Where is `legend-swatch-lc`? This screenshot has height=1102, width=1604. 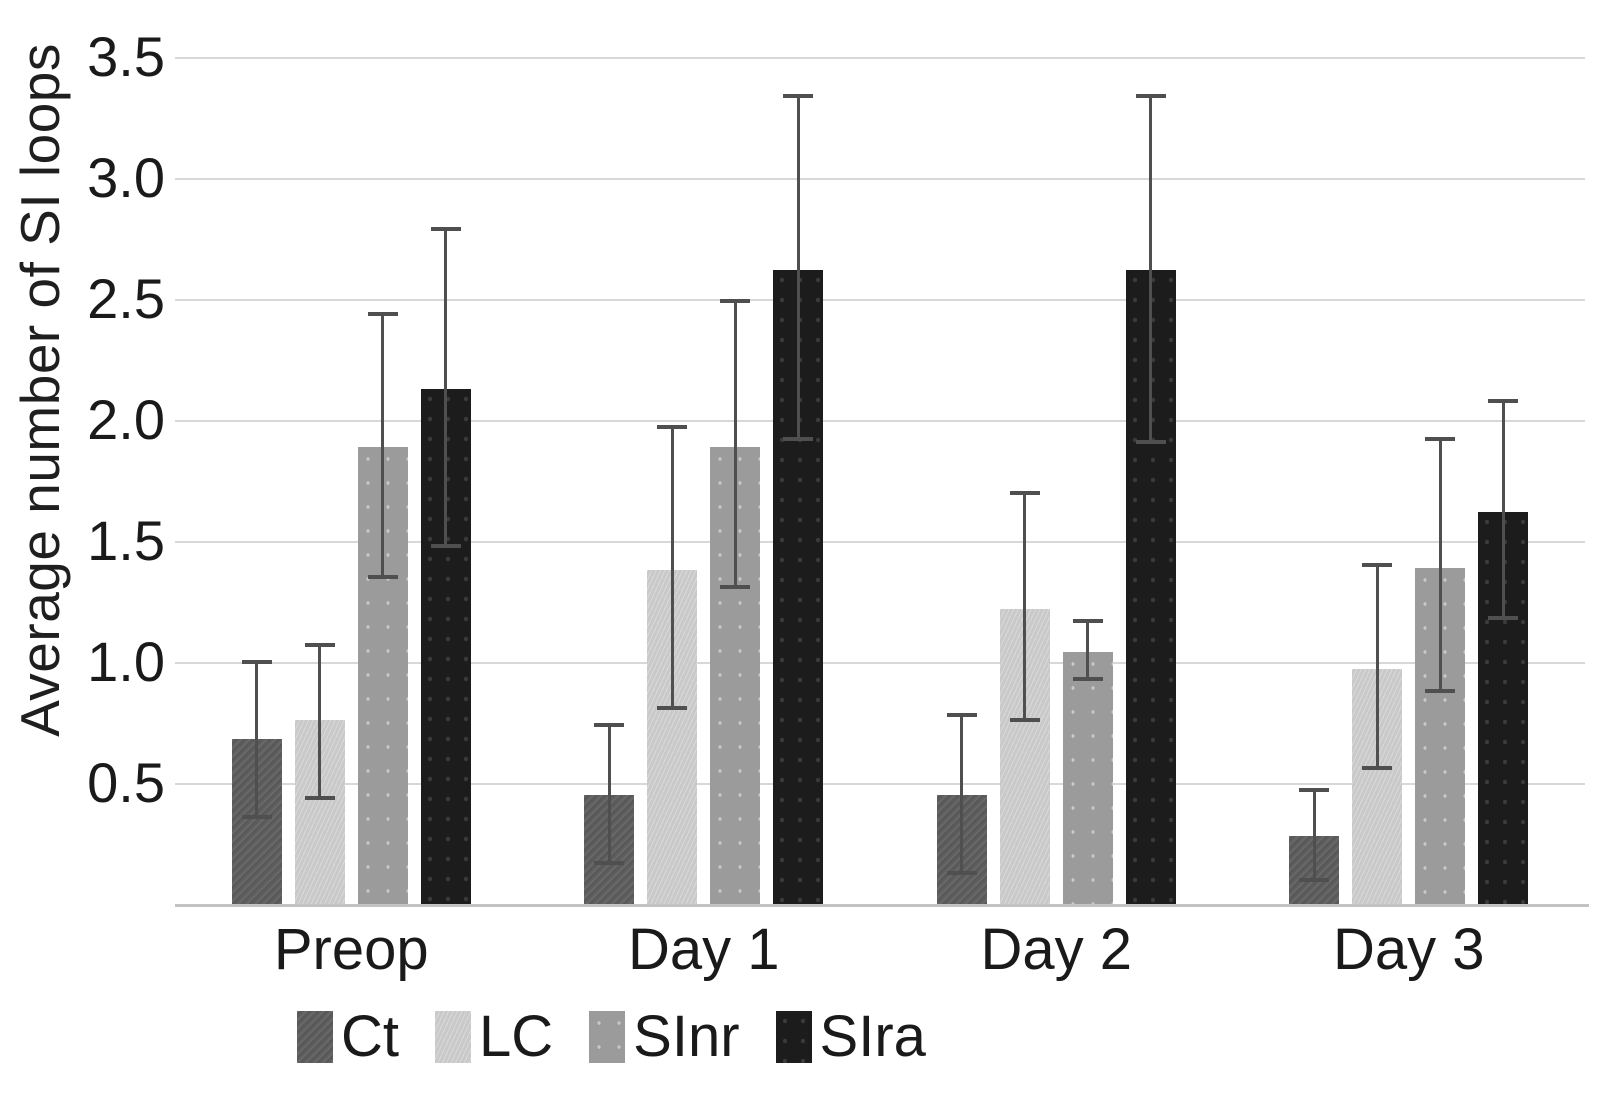 legend-swatch-lc is located at coordinates (453, 1037).